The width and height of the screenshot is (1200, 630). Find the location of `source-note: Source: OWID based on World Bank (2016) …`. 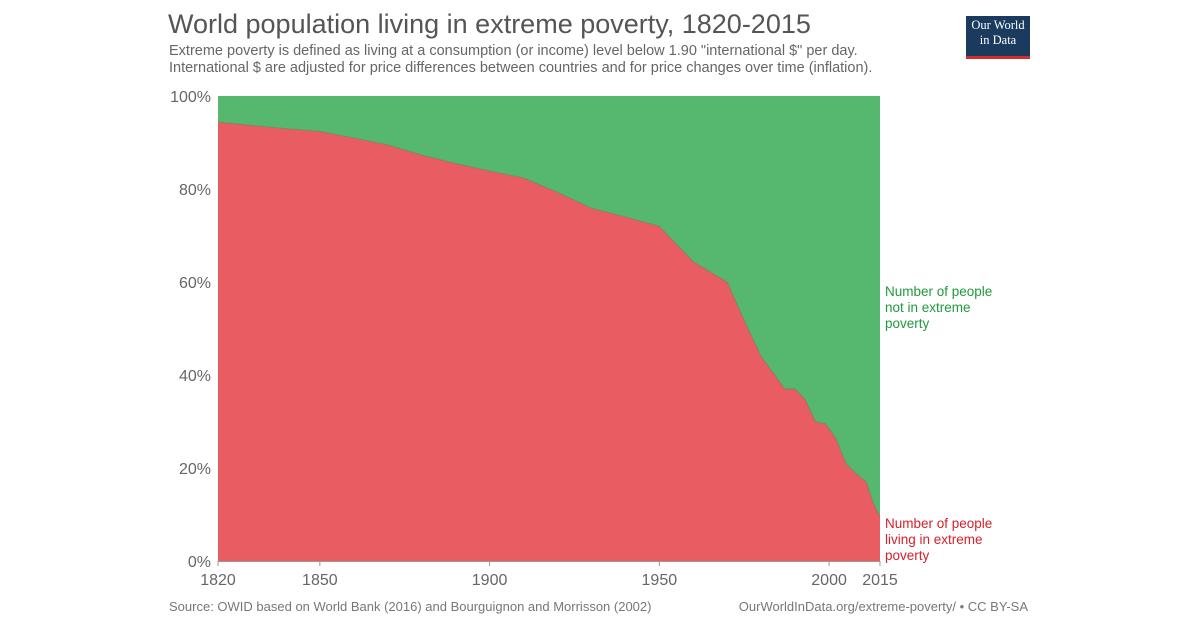

source-note: Source: OWID based on World Bank (2016) … is located at coordinates (410, 606).